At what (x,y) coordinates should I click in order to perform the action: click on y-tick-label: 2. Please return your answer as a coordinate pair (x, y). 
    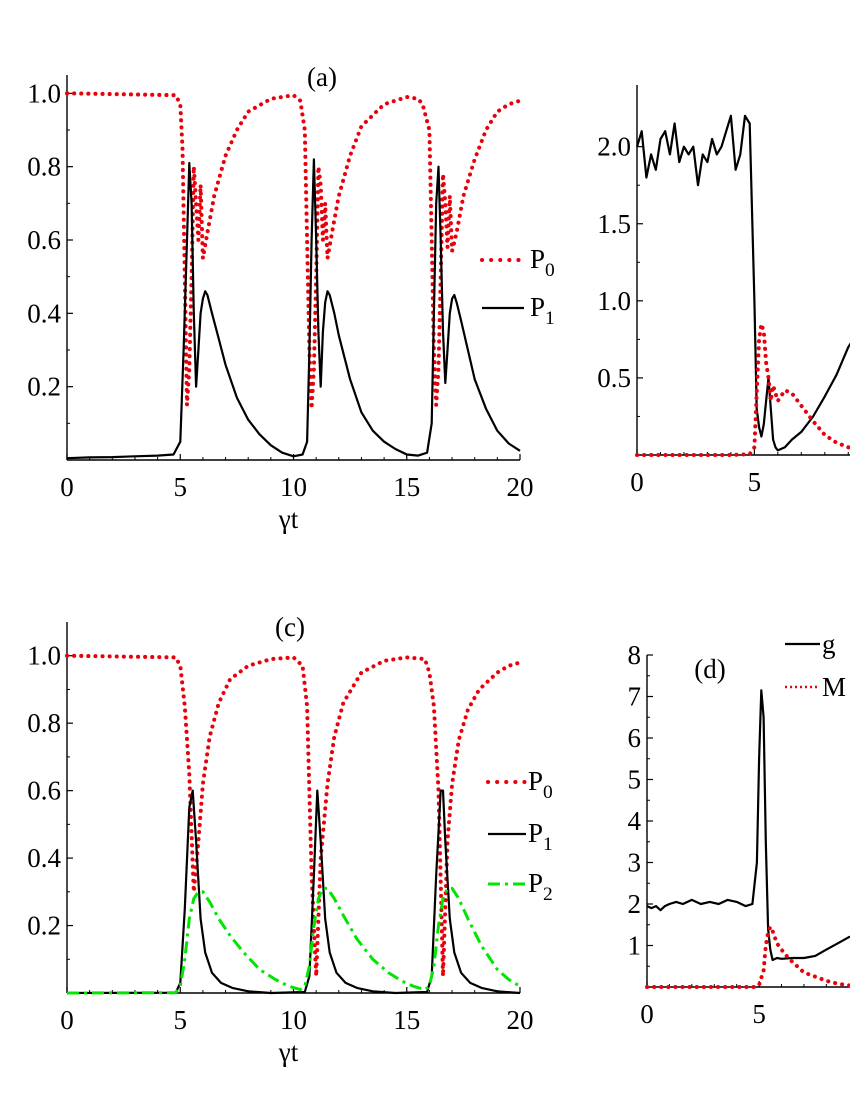
    Looking at the image, I should click on (635, 904).